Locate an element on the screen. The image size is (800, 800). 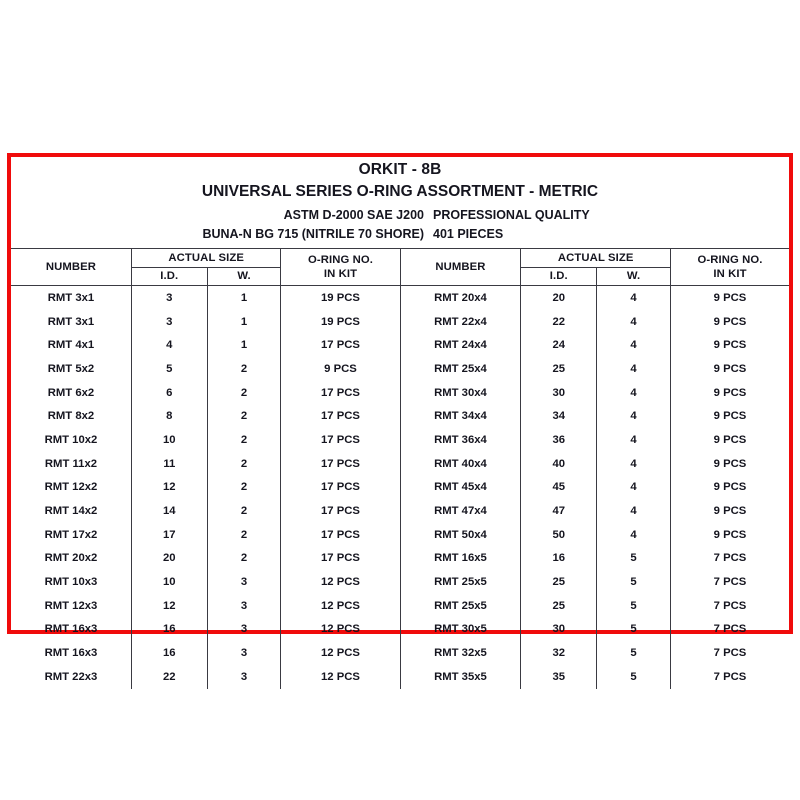
cell-id: 25 is located at coordinates (558, 582).